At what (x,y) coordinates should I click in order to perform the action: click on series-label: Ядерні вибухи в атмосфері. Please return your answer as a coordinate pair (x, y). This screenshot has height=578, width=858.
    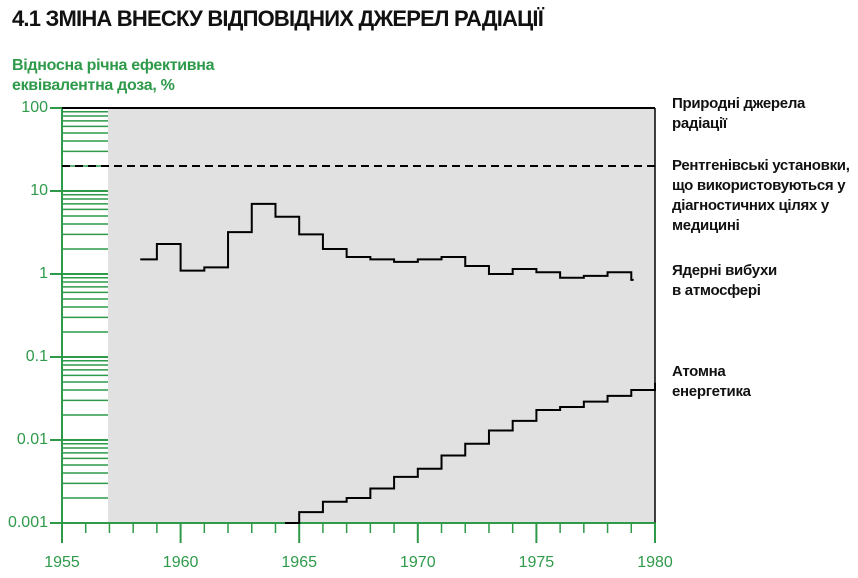
    Looking at the image, I should click on (724, 280).